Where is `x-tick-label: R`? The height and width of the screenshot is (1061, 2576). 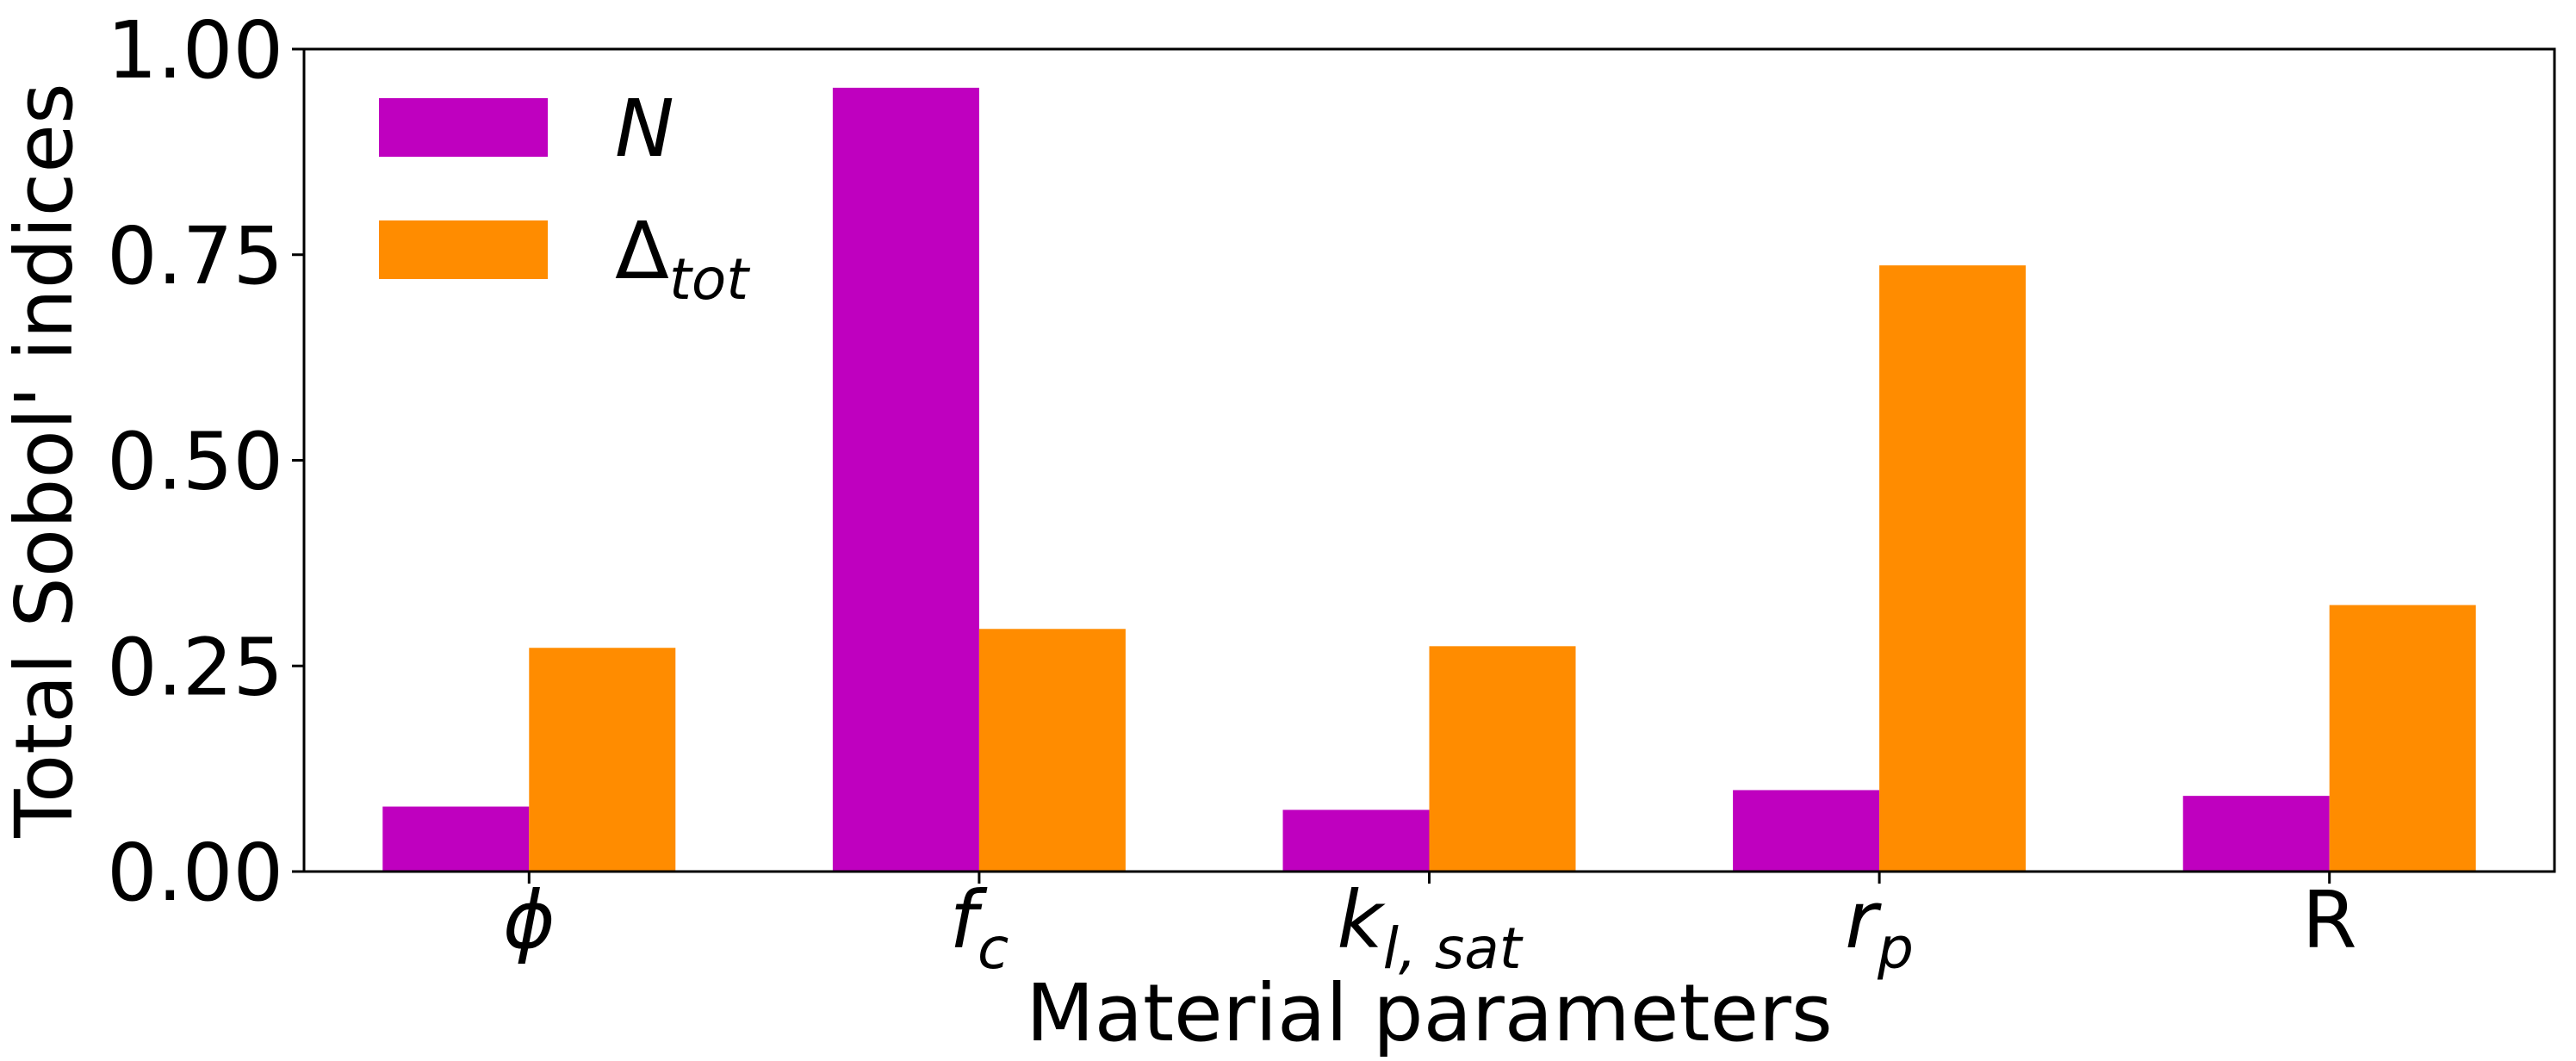
x-tick-label: R is located at coordinates (2329, 920).